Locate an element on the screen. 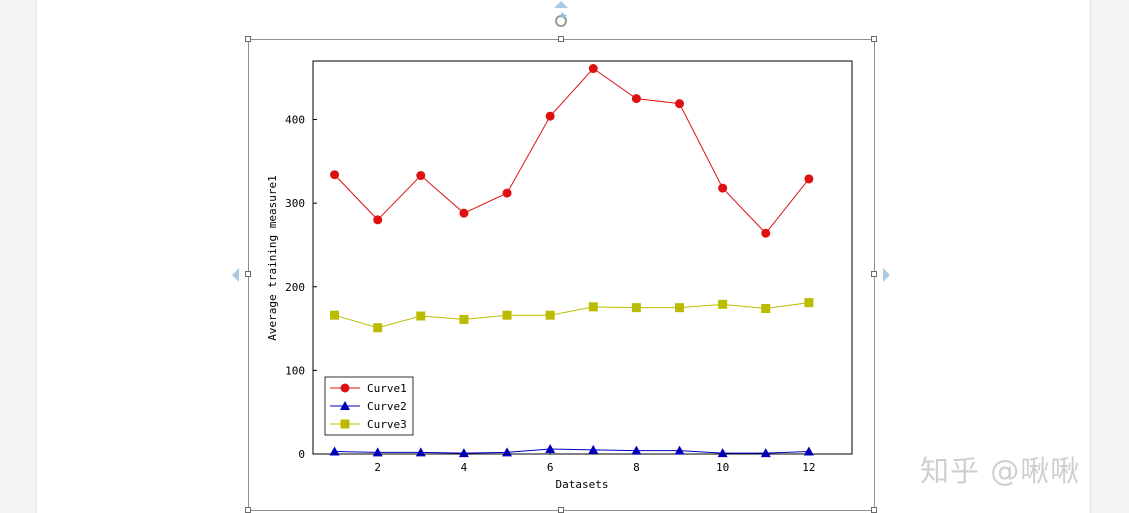 The width and height of the screenshot is (1129, 513). x-tick-label: 4 is located at coordinates (464, 467).